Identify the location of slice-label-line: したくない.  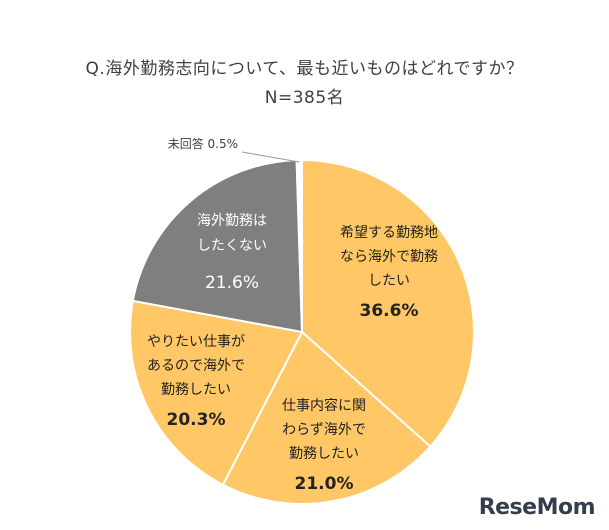
(232, 246).